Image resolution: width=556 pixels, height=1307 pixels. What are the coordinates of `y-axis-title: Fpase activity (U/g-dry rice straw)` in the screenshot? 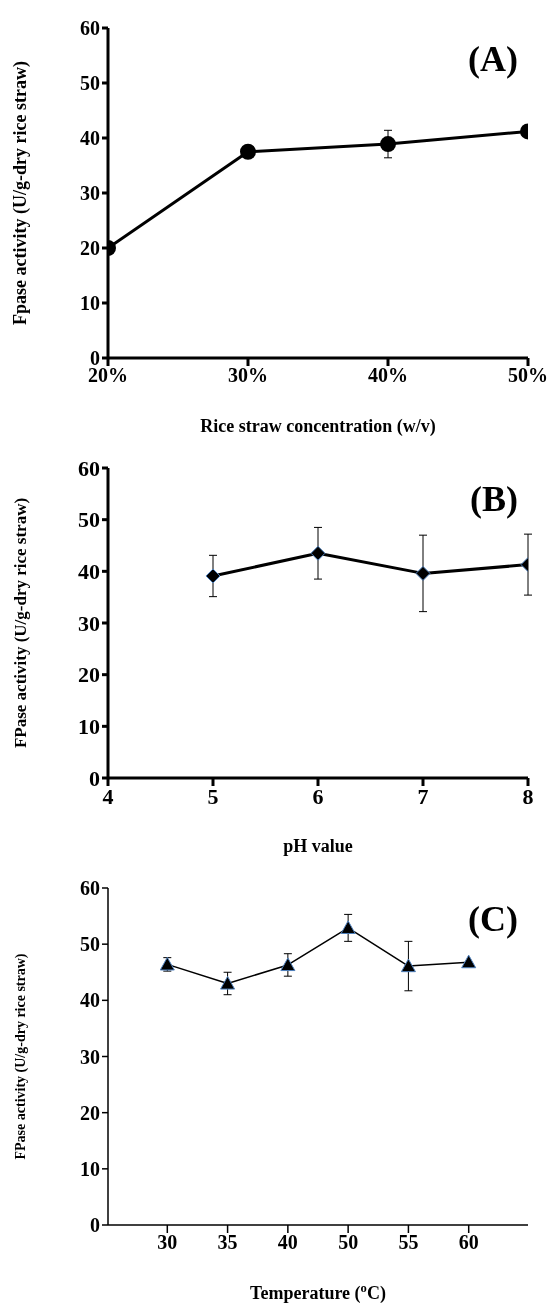 It's located at (21, 193).